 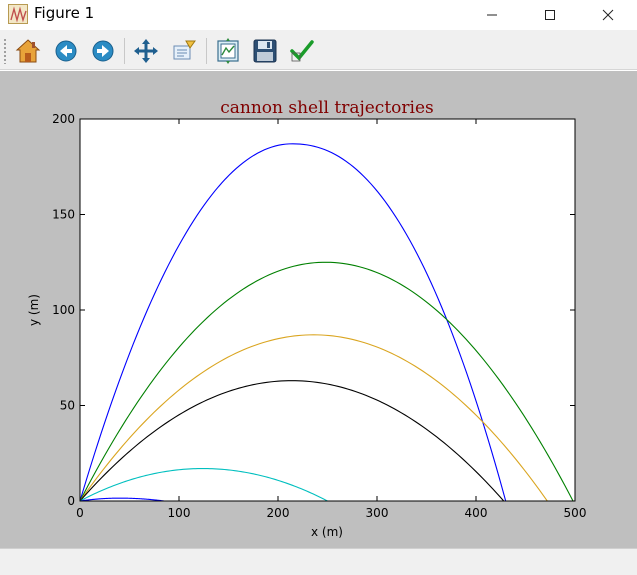 I want to click on x-tick-label: 500, so click(x=575, y=513).